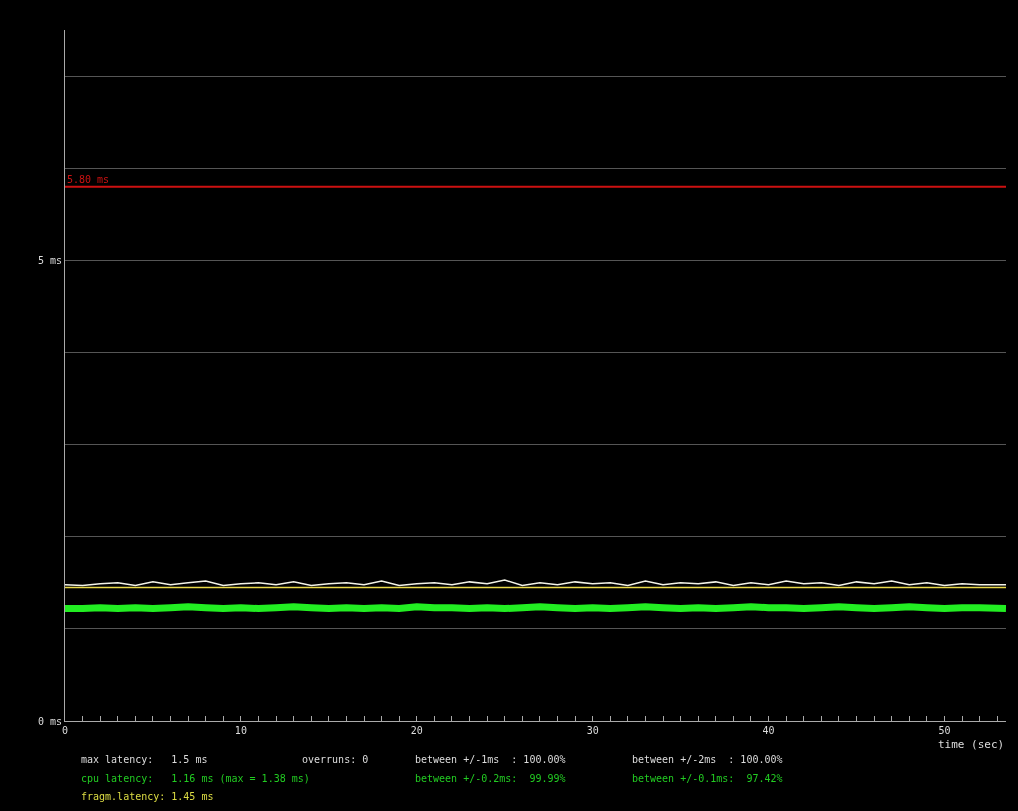  Describe the element at coordinates (768, 730) in the screenshot. I see `x-tick-label: 40` at that location.